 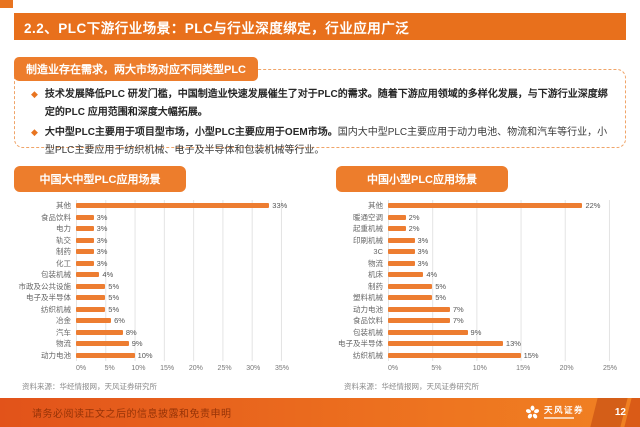 I want to click on chart-bar-row: 冶金 6%, so click(x=148, y=321).